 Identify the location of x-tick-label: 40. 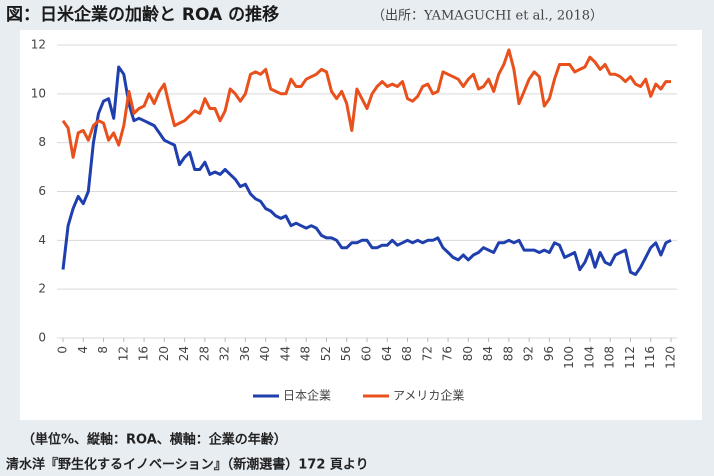
(265, 353).